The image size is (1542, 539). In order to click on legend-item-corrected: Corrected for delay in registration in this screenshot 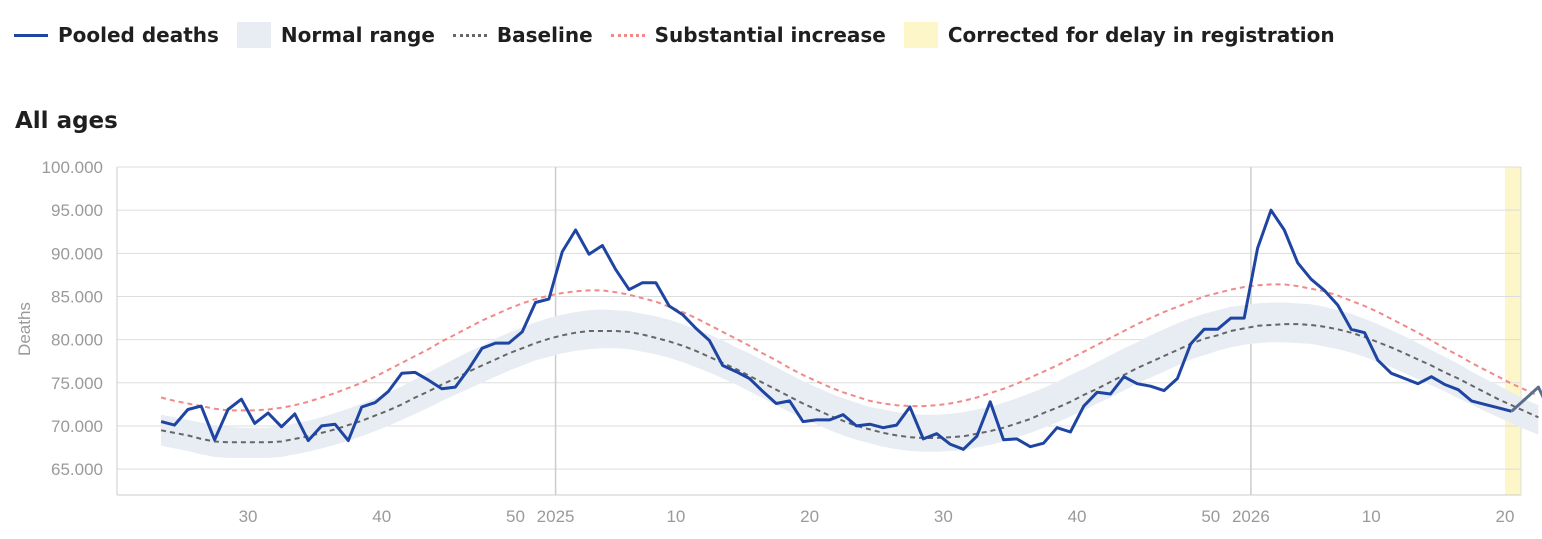, I will do `click(1119, 35)`.